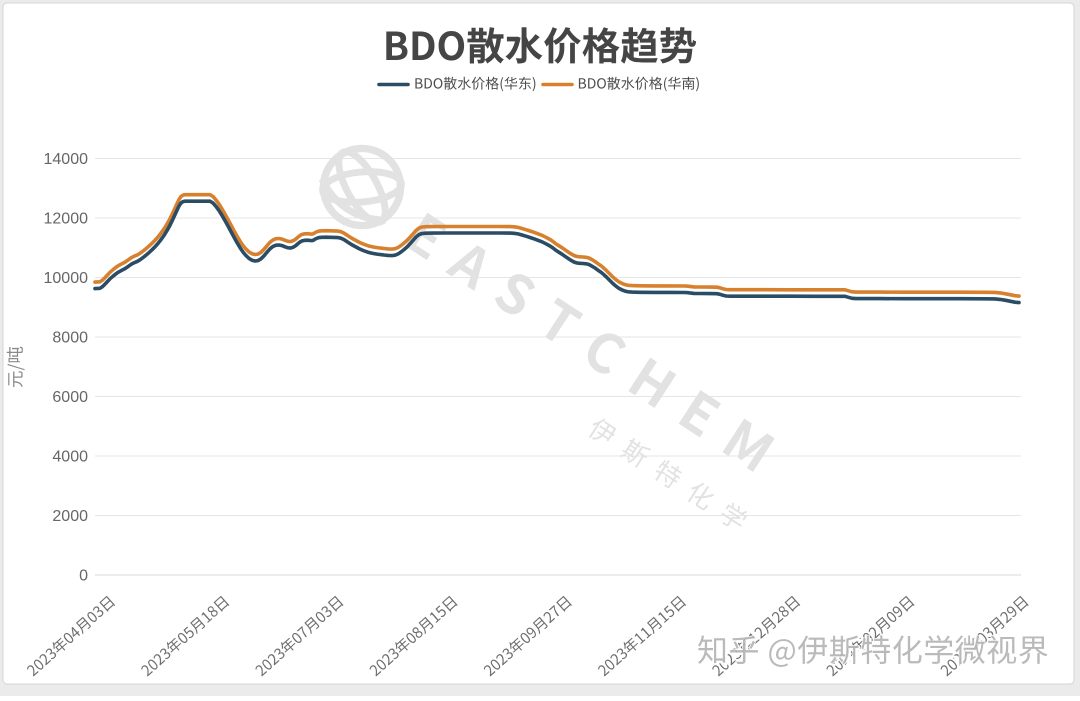  What do you see at coordinates (70, 337) in the screenshot?
I see `svg-text: 8000` at bounding box center [70, 337].